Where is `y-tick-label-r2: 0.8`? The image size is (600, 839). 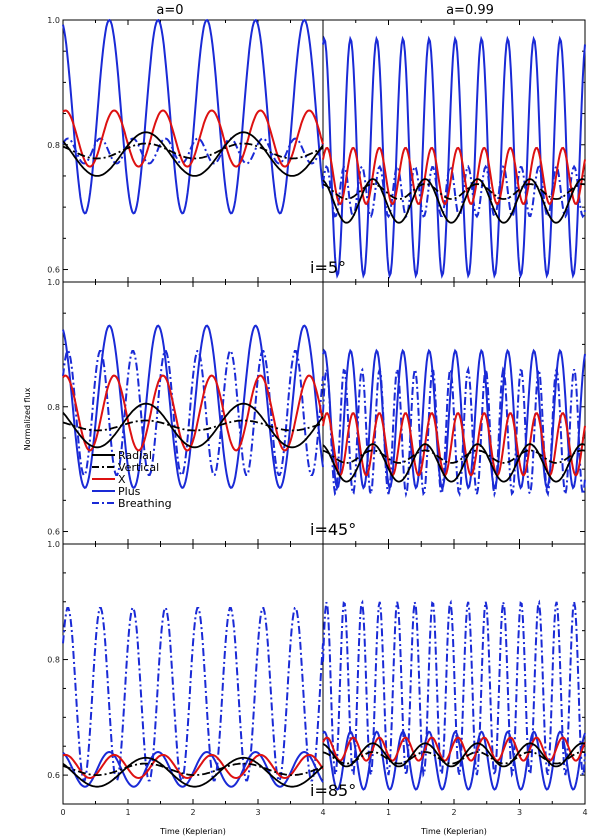 y-tick-label-r2: 0.8 is located at coordinates (53, 660).